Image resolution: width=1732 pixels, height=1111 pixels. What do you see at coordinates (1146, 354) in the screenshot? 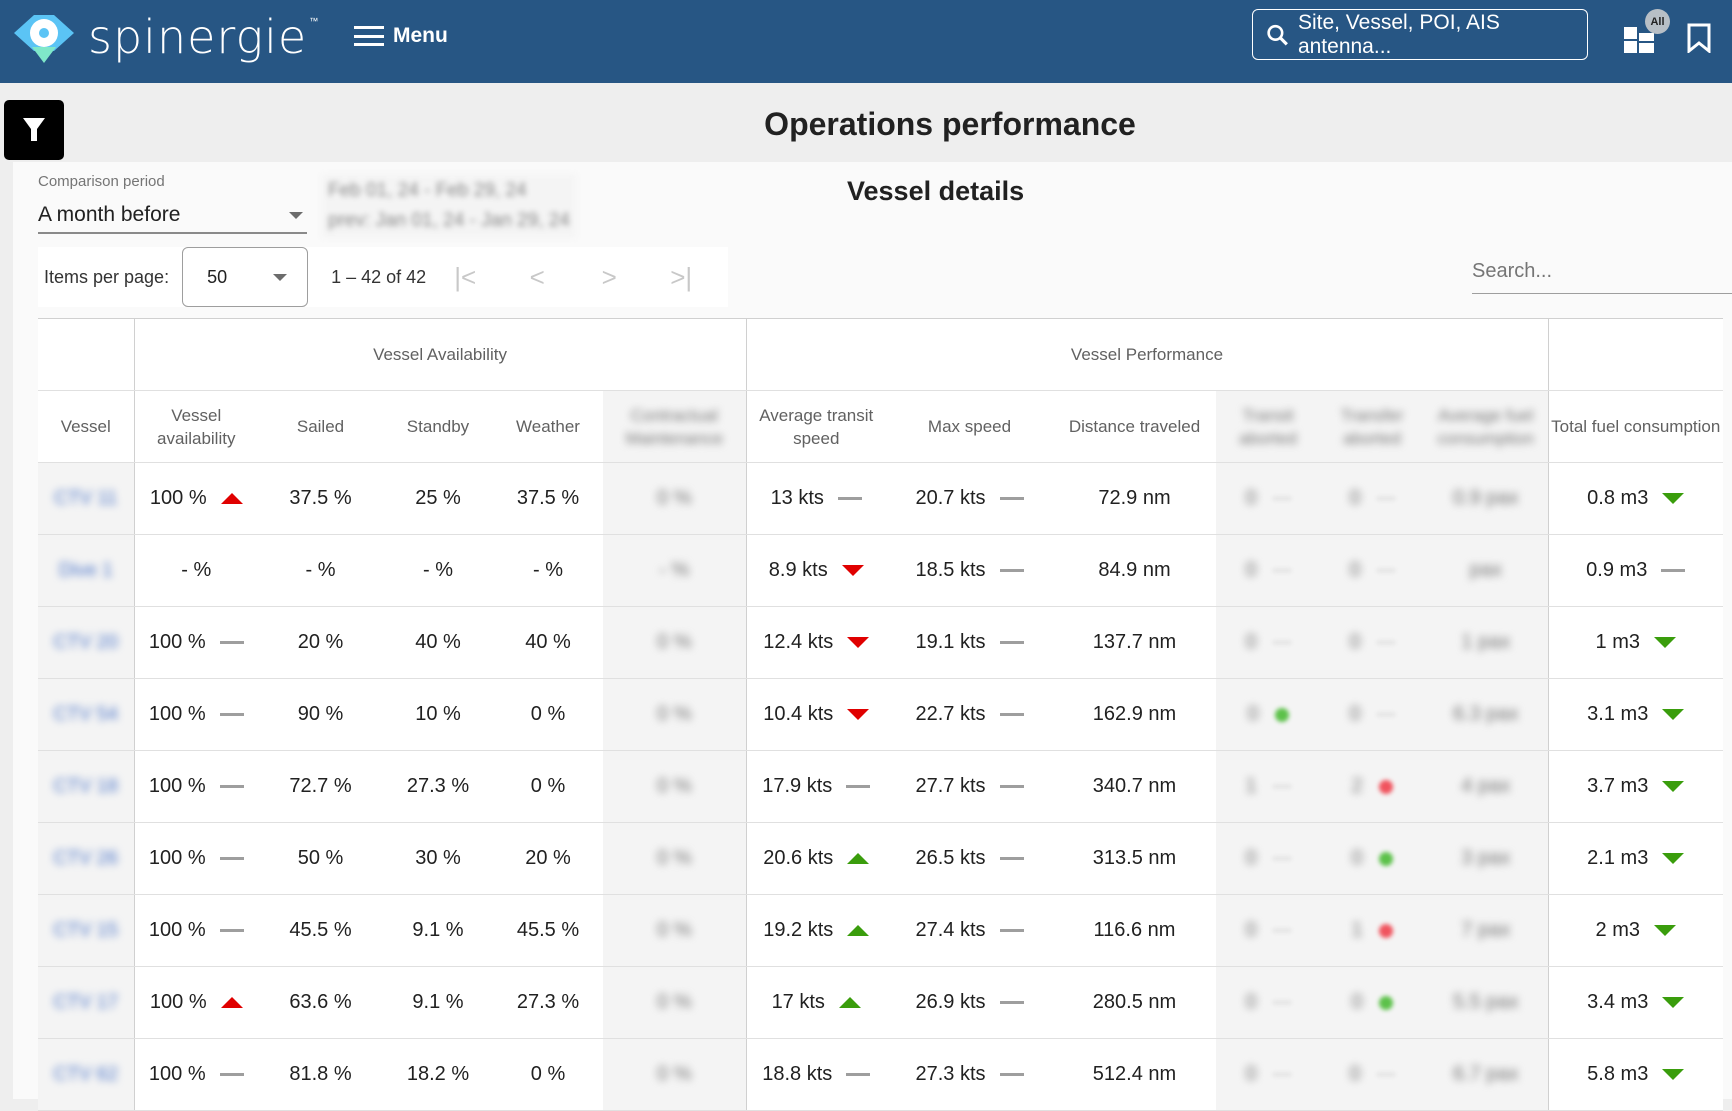
I see `group-header-performance: Vessel Performance` at bounding box center [1146, 354].